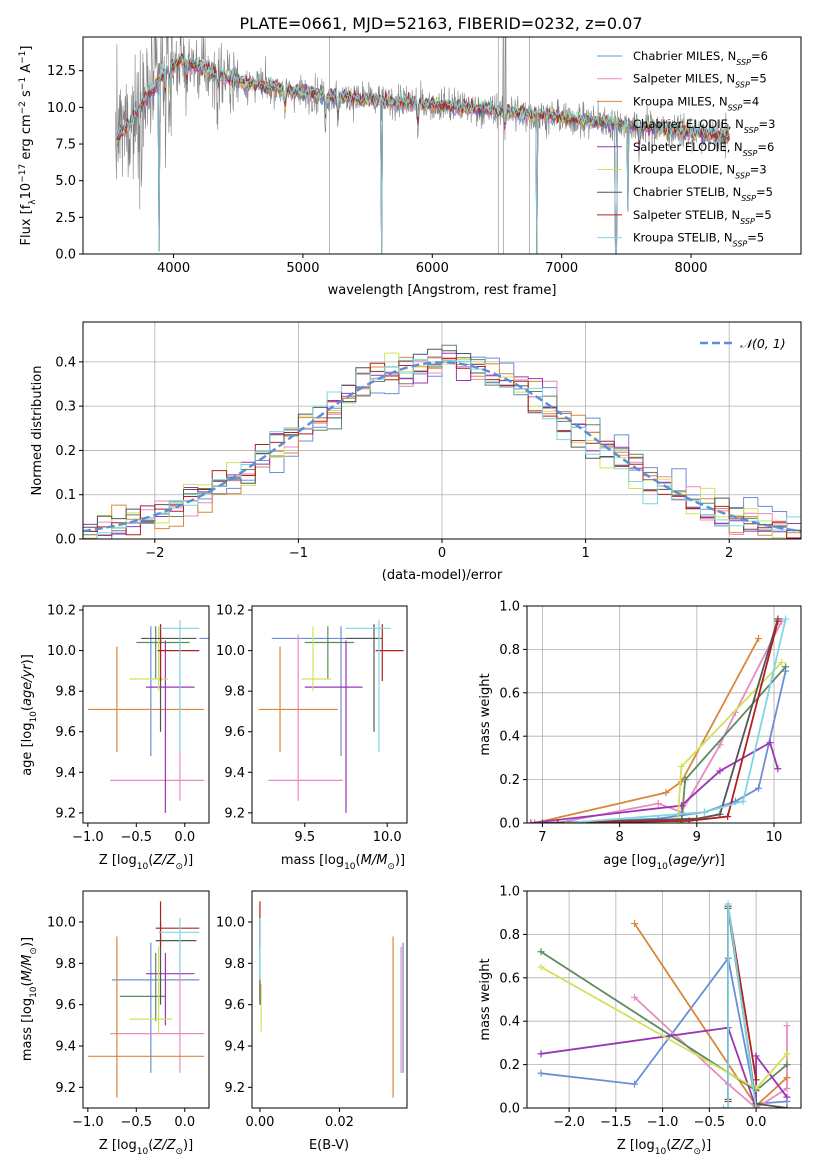  Describe the element at coordinates (765, 147) in the screenshot. I see `legend-label-tail: =6` at that location.